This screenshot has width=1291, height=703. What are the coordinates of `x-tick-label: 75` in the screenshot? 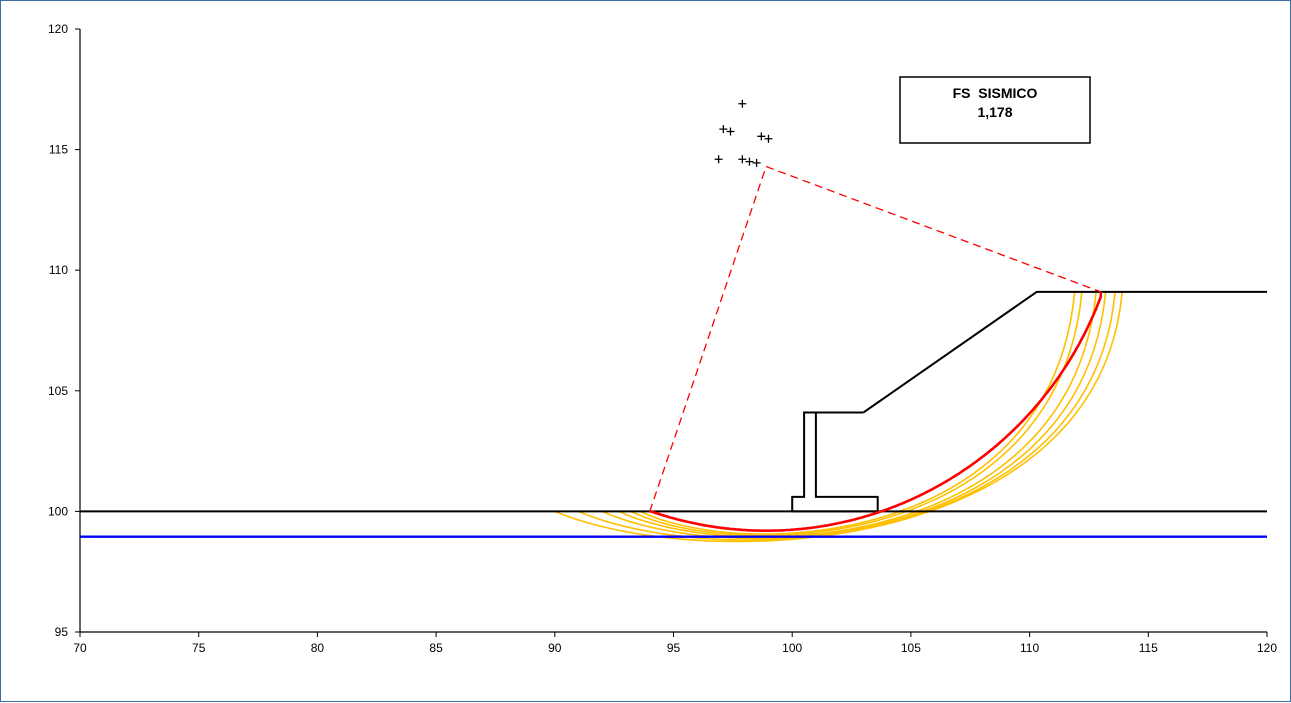 It's located at (199, 648).